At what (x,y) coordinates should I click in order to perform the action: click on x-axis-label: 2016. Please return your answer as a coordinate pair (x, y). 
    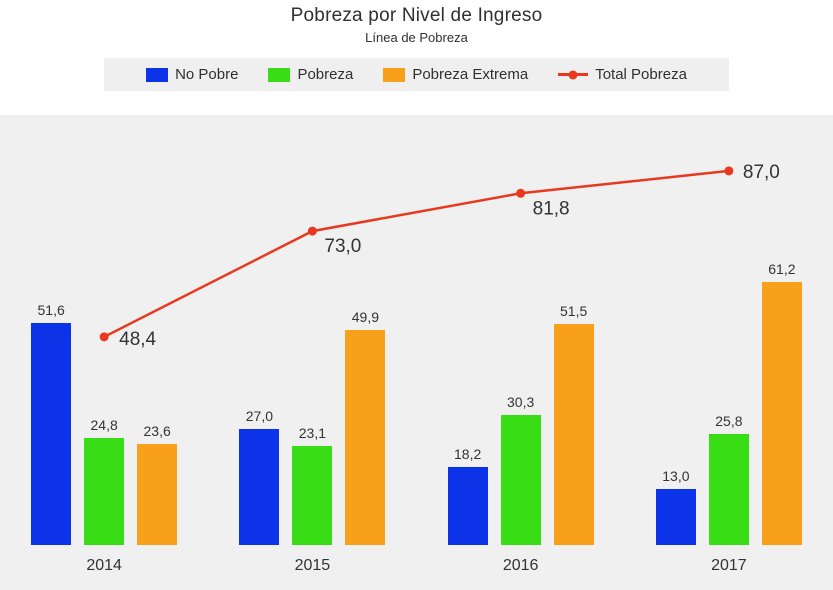
    Looking at the image, I should click on (520, 565).